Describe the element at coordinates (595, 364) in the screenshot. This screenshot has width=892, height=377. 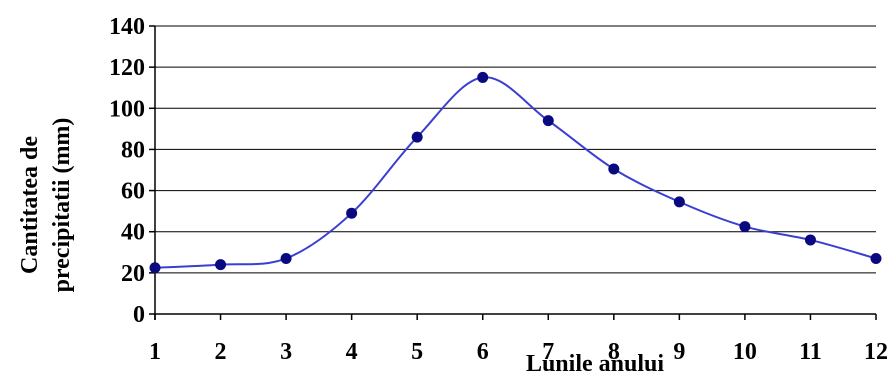
I see `x-axis-title: Lunile anului` at that location.